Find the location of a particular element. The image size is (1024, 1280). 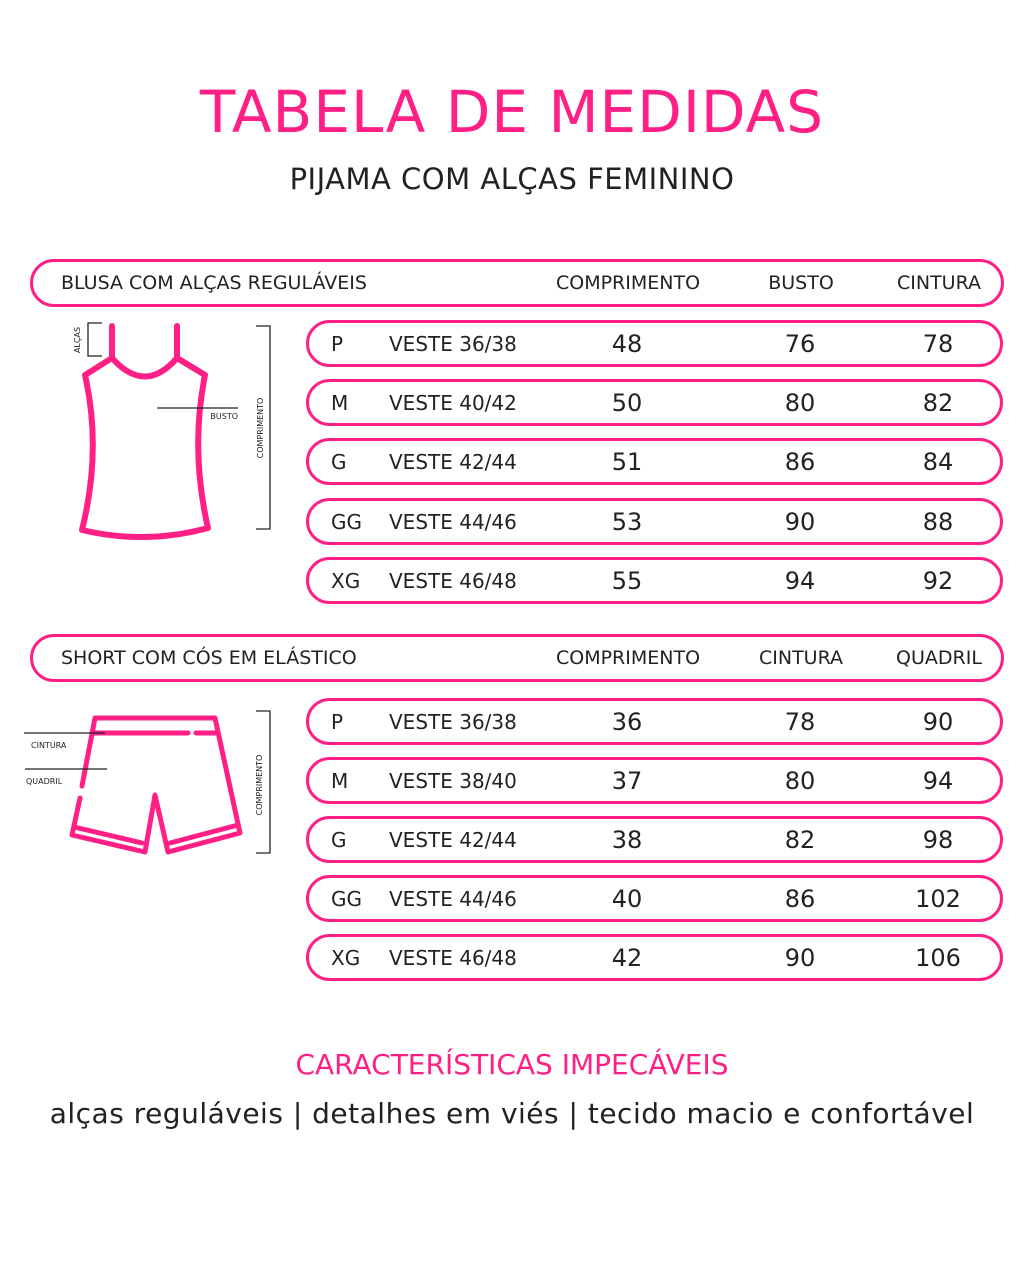

veste-label: VESTE 38/40 is located at coordinates (453, 780).